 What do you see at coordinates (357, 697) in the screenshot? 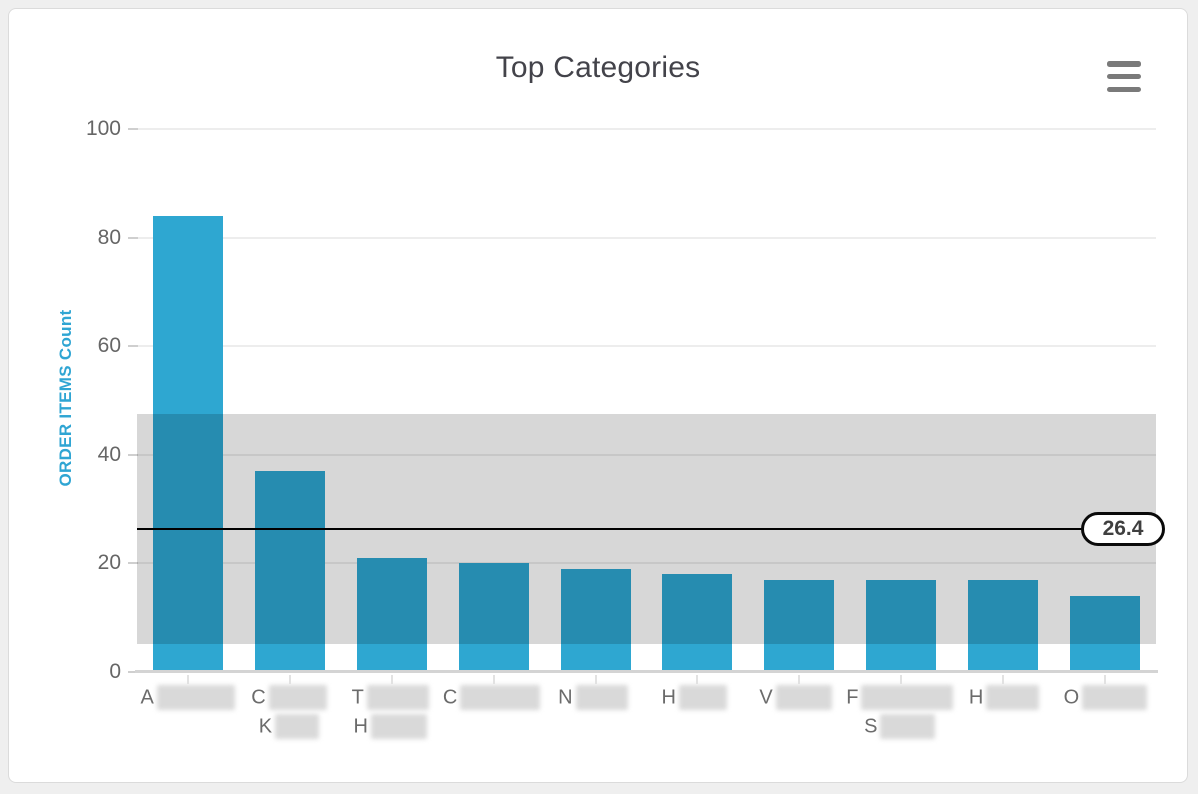
I see `category-label-text: T` at bounding box center [357, 697].